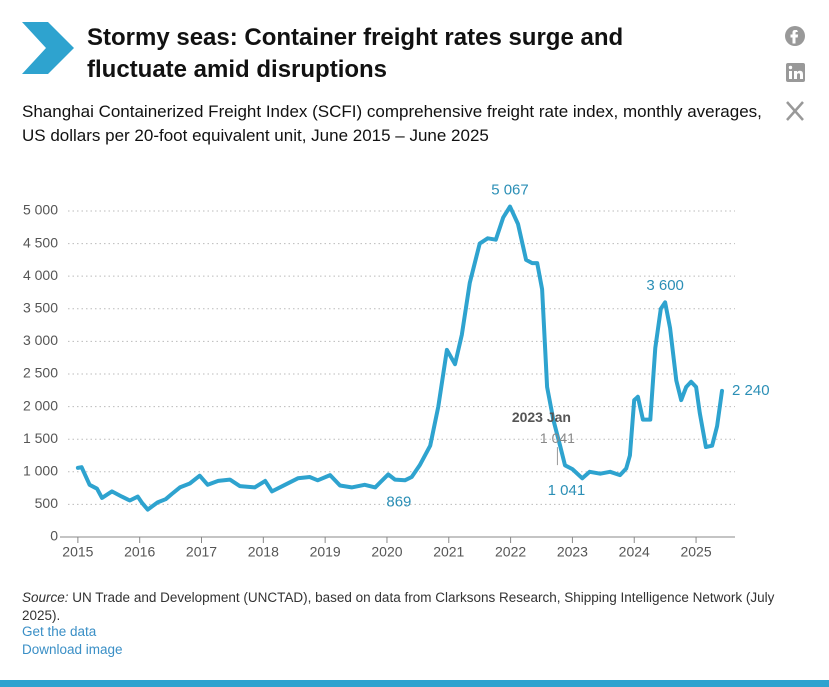 Image resolution: width=829 pixels, height=687 pixels. I want to click on data-label: 3 600, so click(665, 285).